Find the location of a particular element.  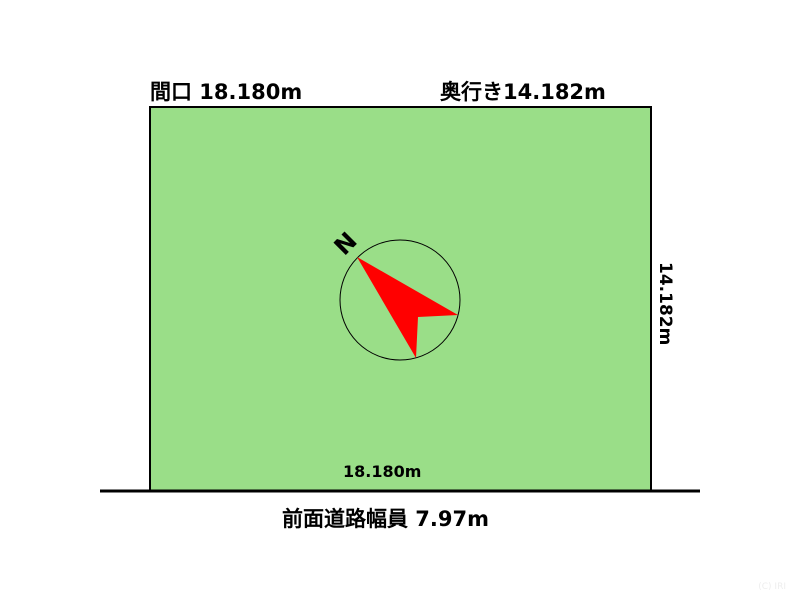

right-side-label: 14.182m is located at coordinates (665, 304).